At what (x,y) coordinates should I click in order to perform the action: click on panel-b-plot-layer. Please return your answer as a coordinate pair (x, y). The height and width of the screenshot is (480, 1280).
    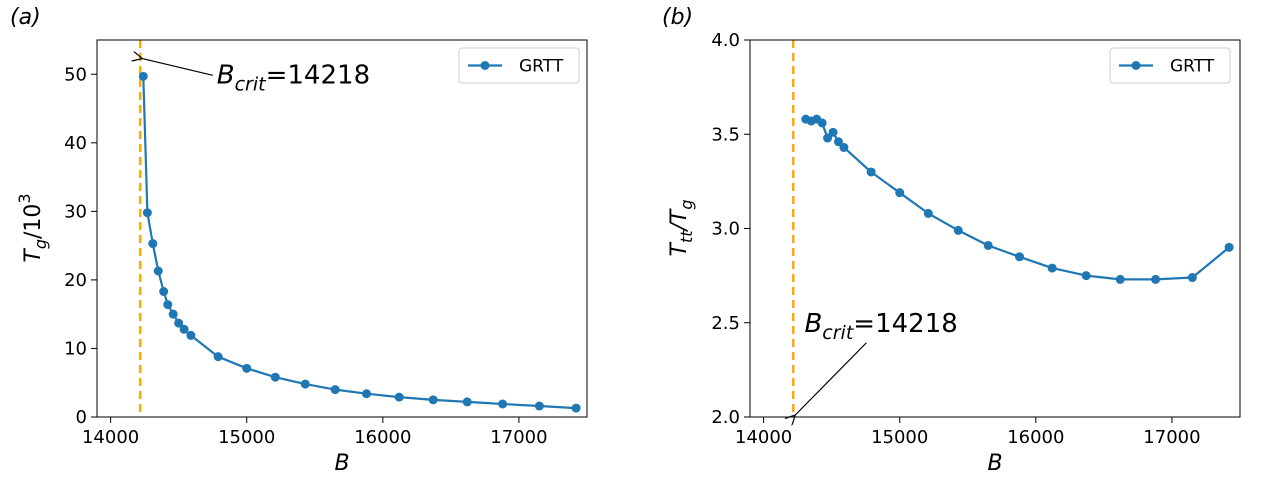
    Looking at the image, I should click on (1017, 199).